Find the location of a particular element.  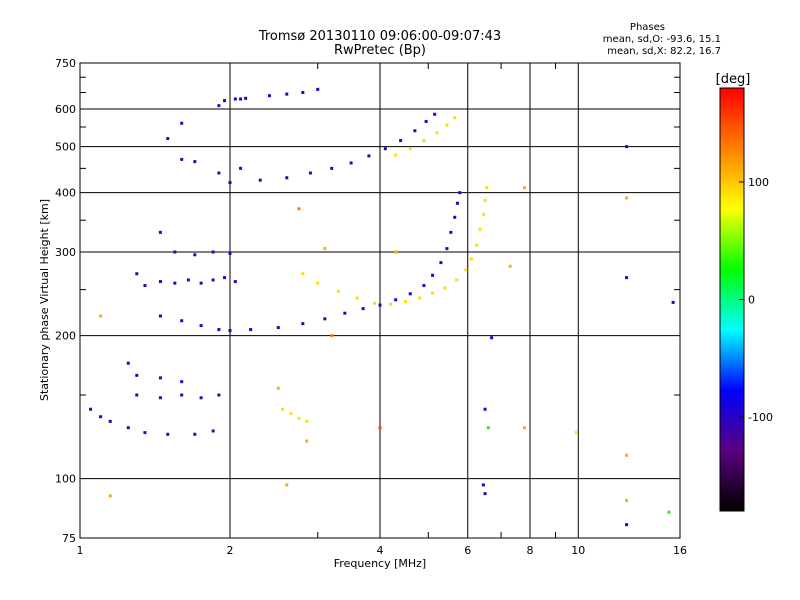

y-tick-label: 400 is located at coordinates (65, 193).